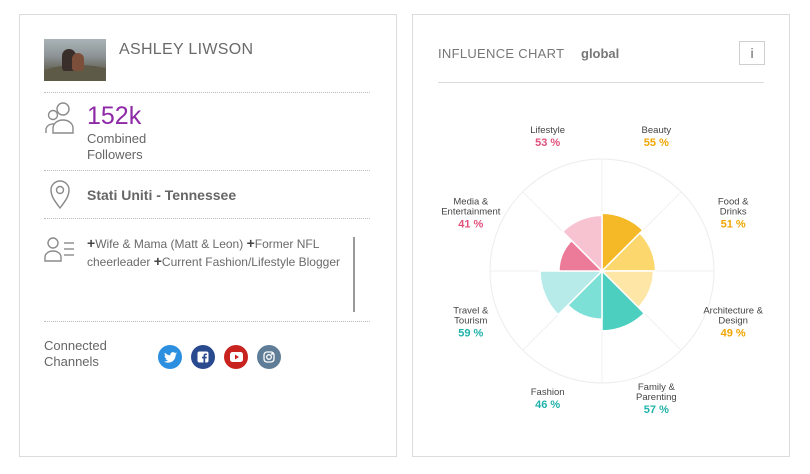 This screenshot has height=474, width=810. I want to click on chart-category-label: Food &, so click(733, 202).